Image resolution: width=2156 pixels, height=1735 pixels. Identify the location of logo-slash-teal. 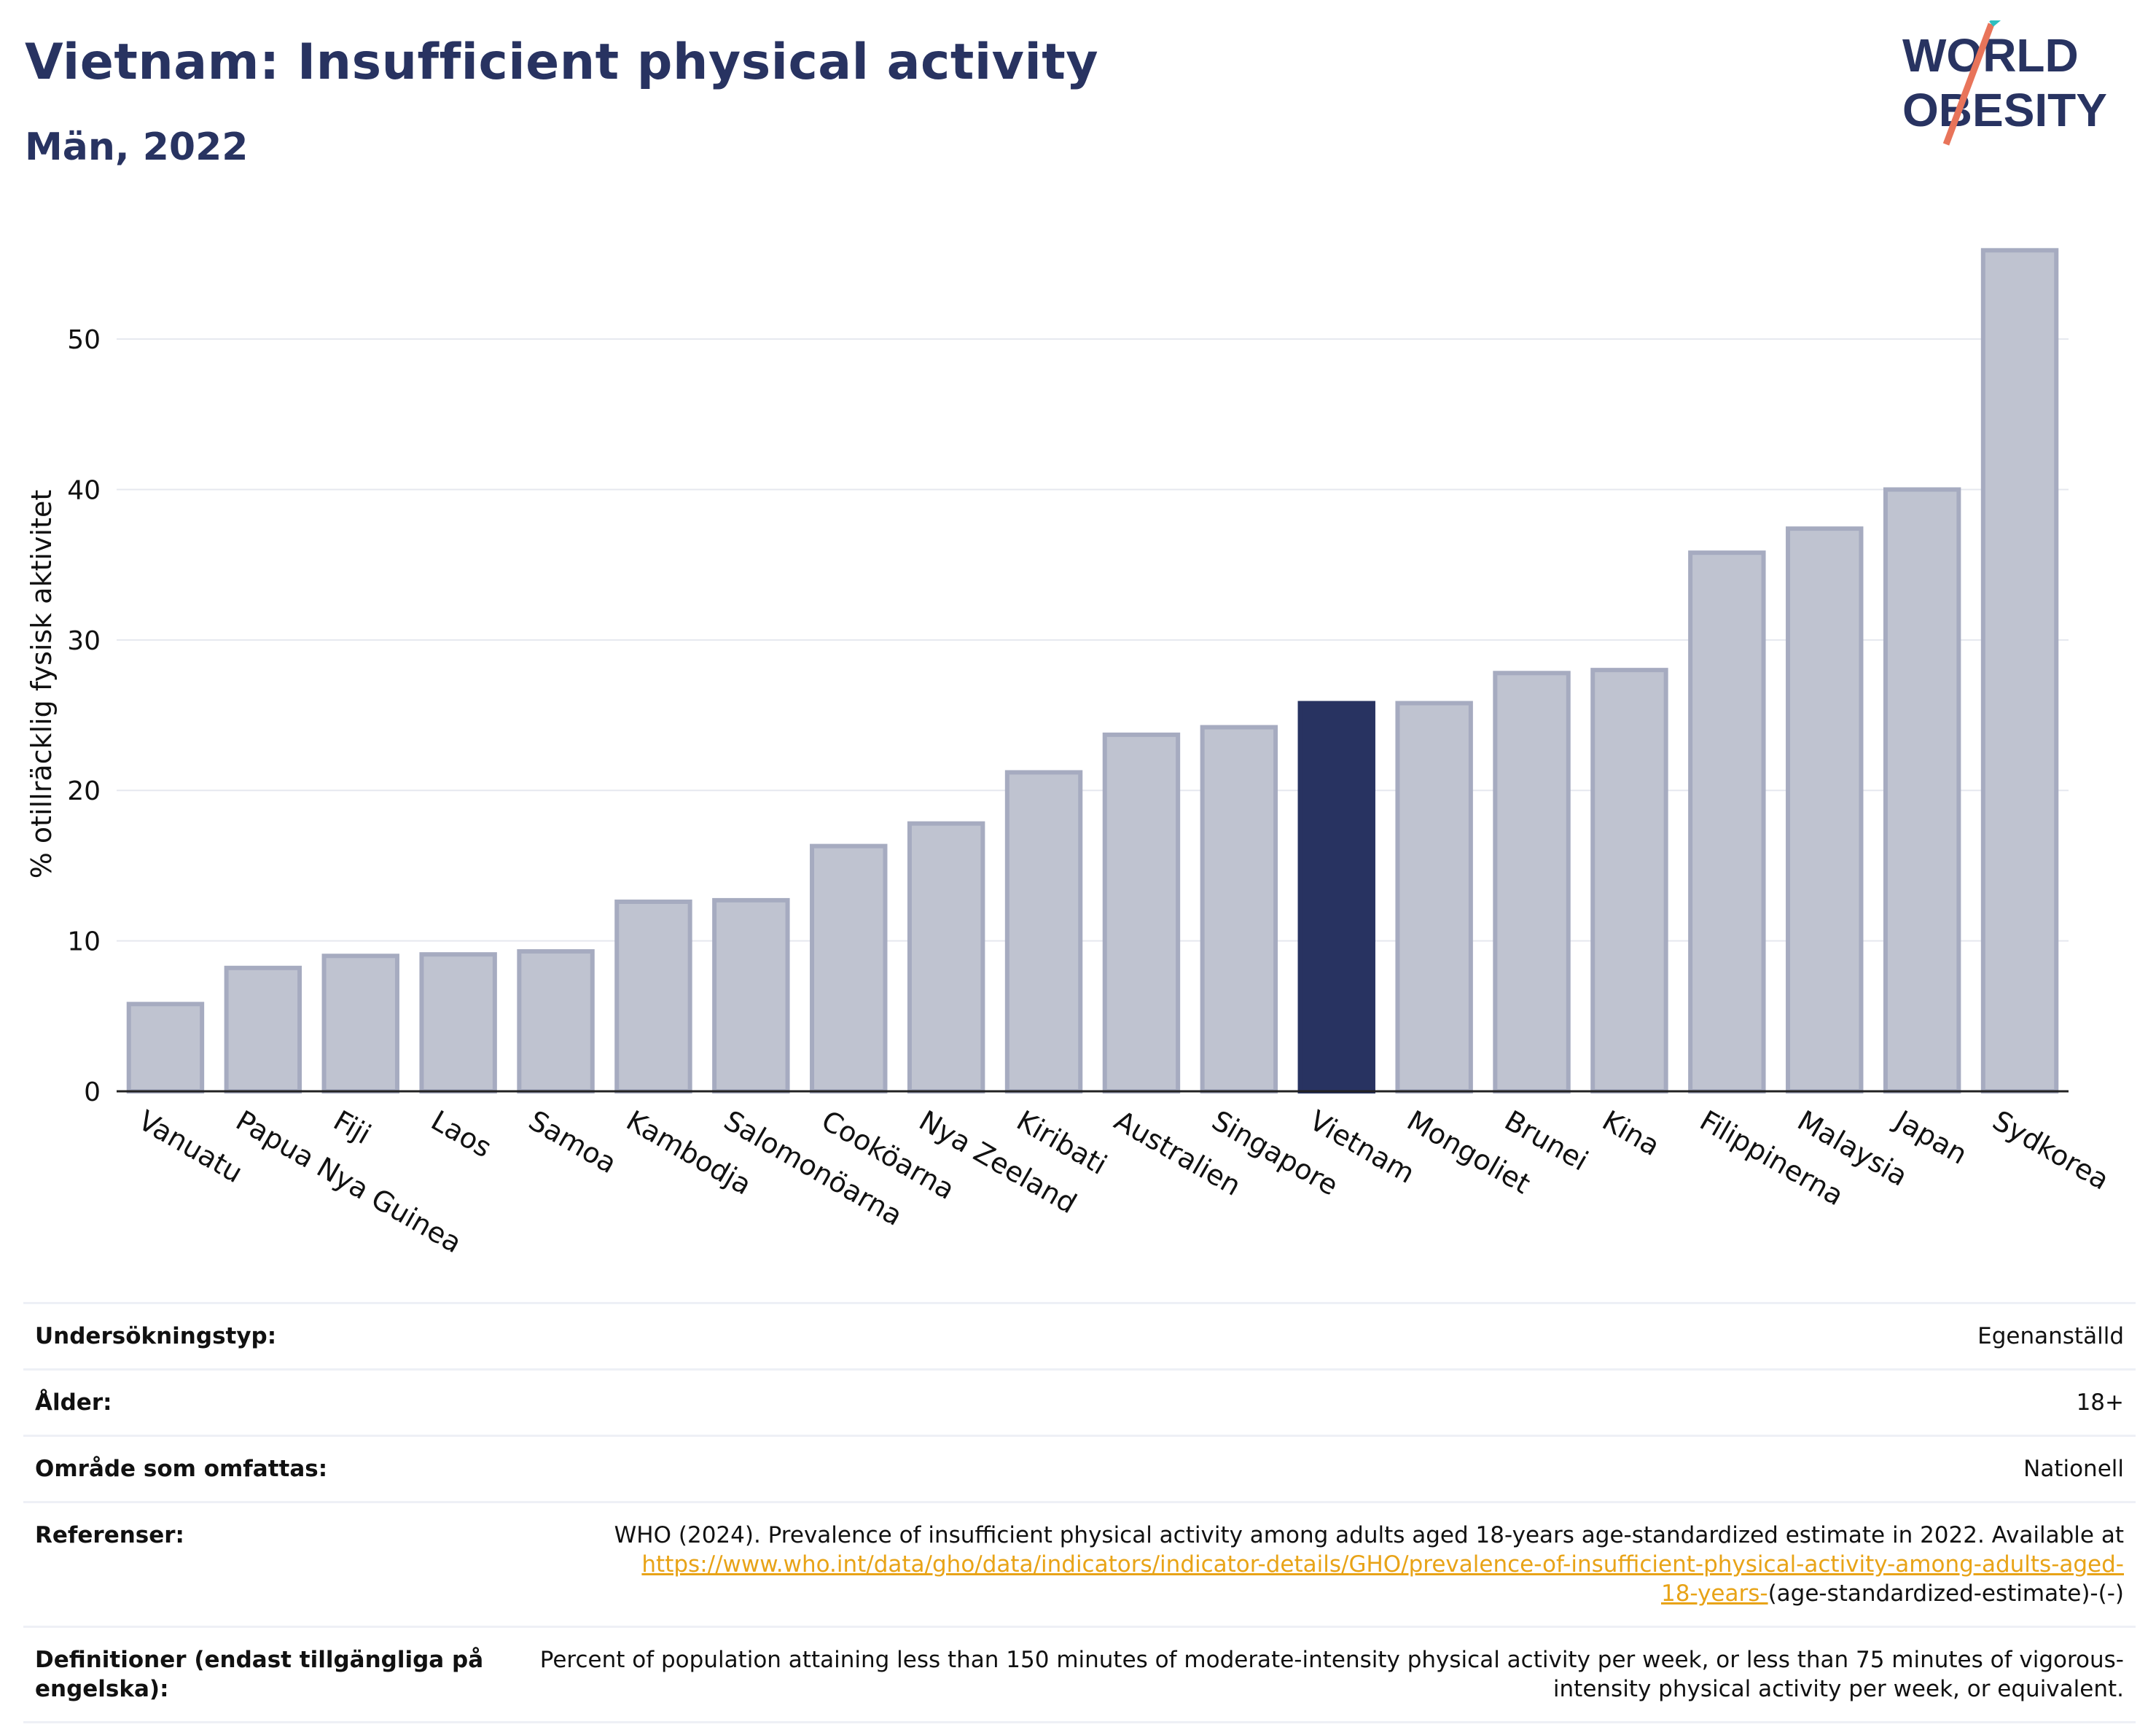
(1995, 23).